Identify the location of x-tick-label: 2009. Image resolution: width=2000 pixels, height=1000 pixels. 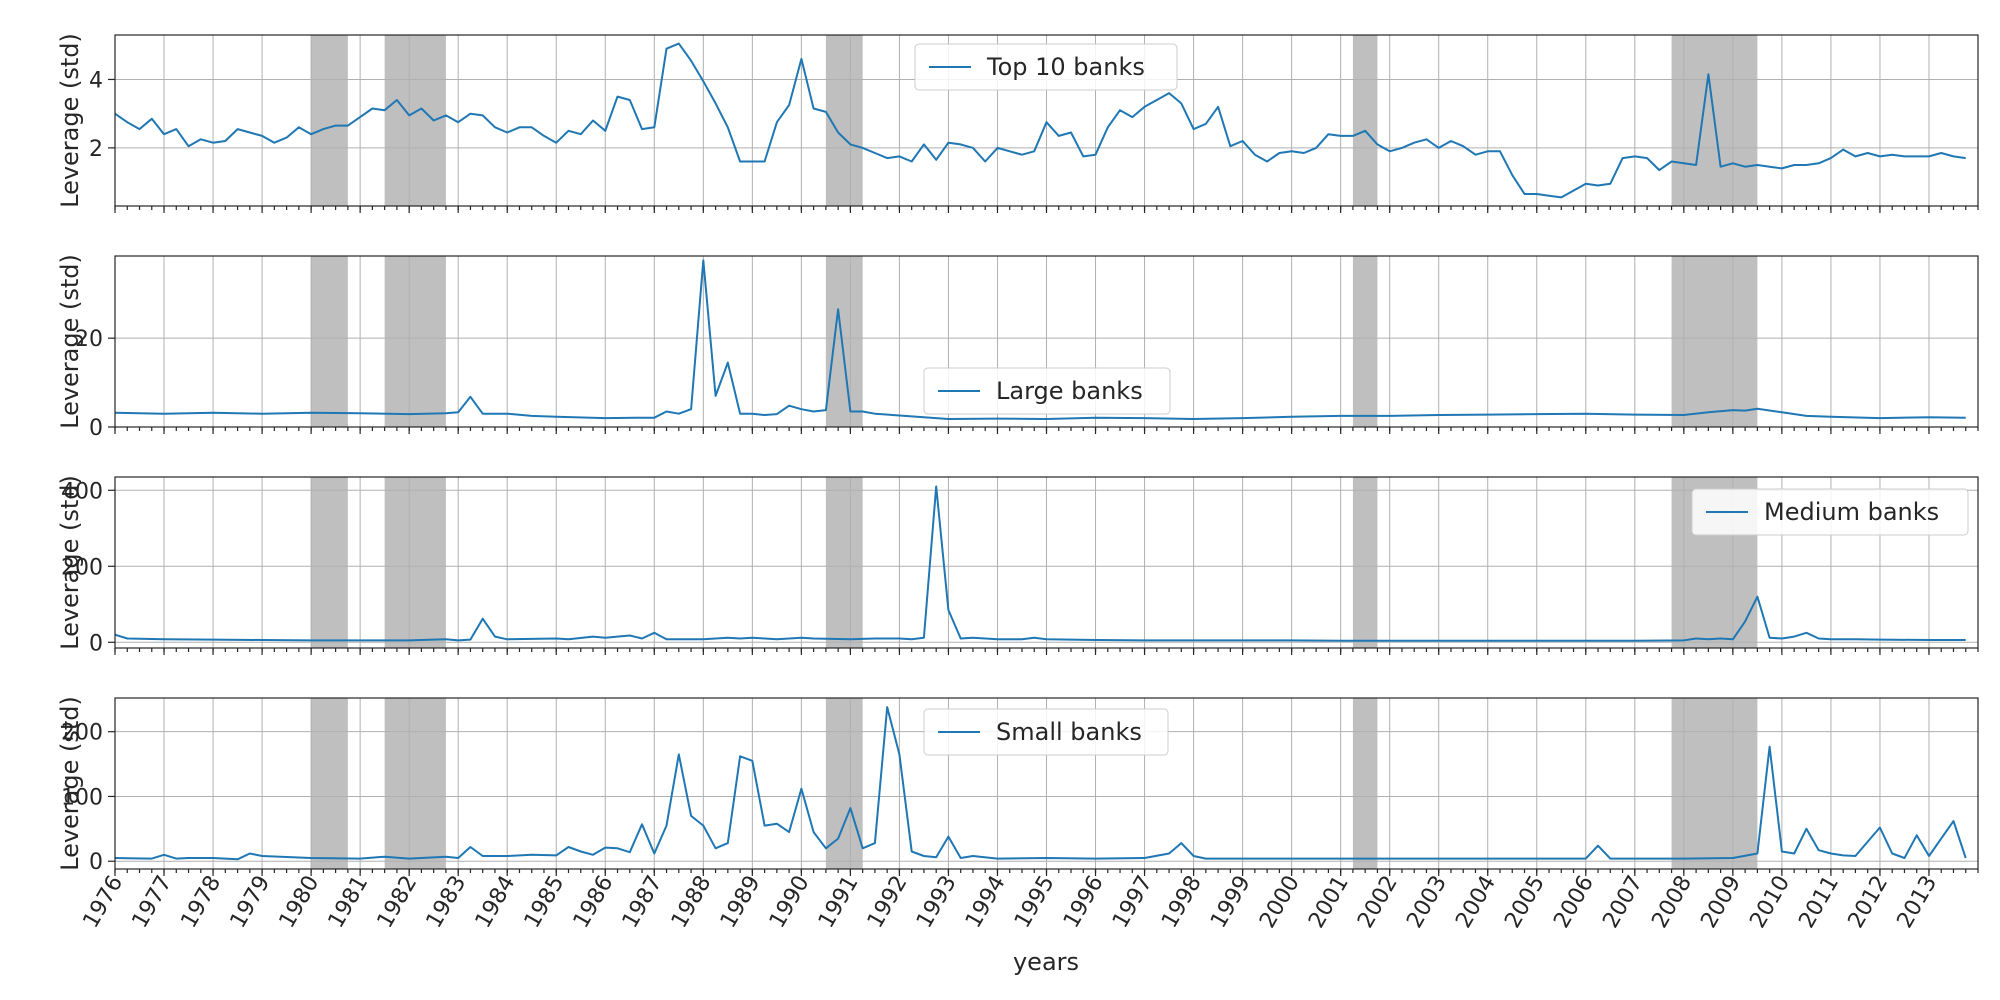
(1721, 902).